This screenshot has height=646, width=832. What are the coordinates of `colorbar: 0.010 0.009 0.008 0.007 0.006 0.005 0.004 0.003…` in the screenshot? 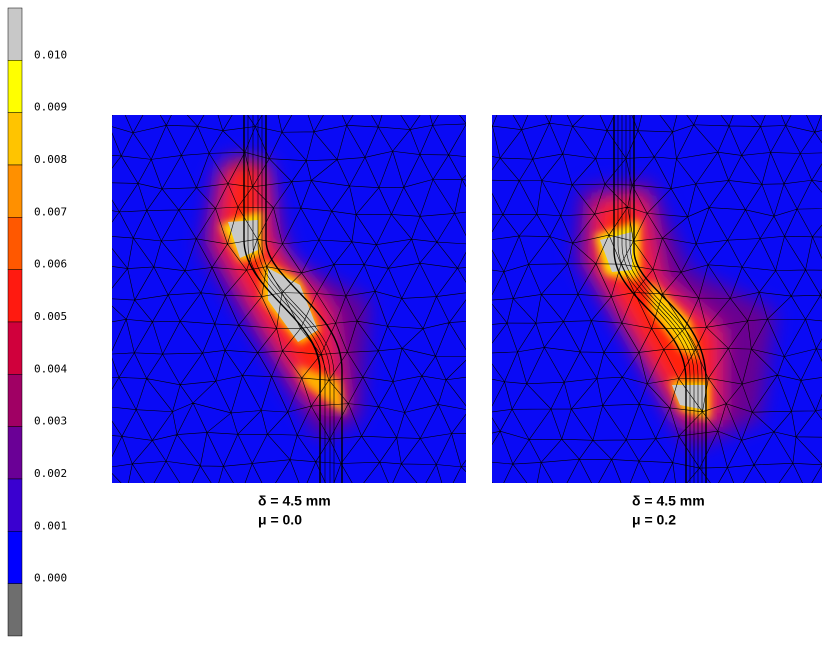 It's located at (37, 322).